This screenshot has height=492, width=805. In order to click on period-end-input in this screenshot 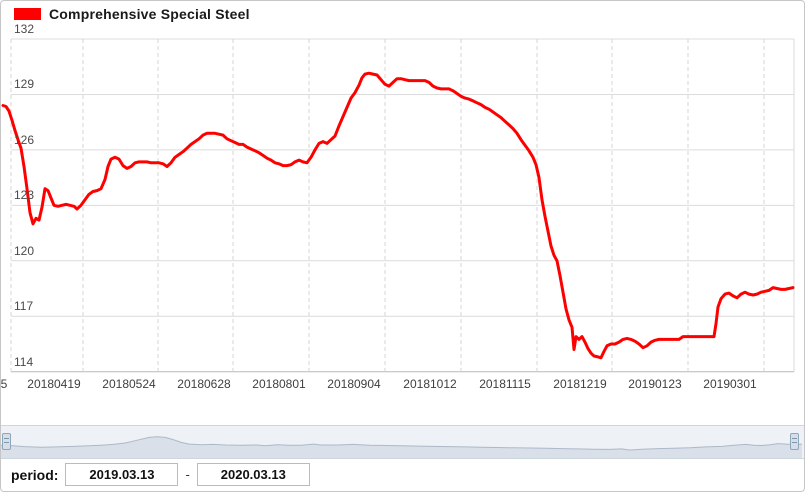, I will do `click(253, 474)`.